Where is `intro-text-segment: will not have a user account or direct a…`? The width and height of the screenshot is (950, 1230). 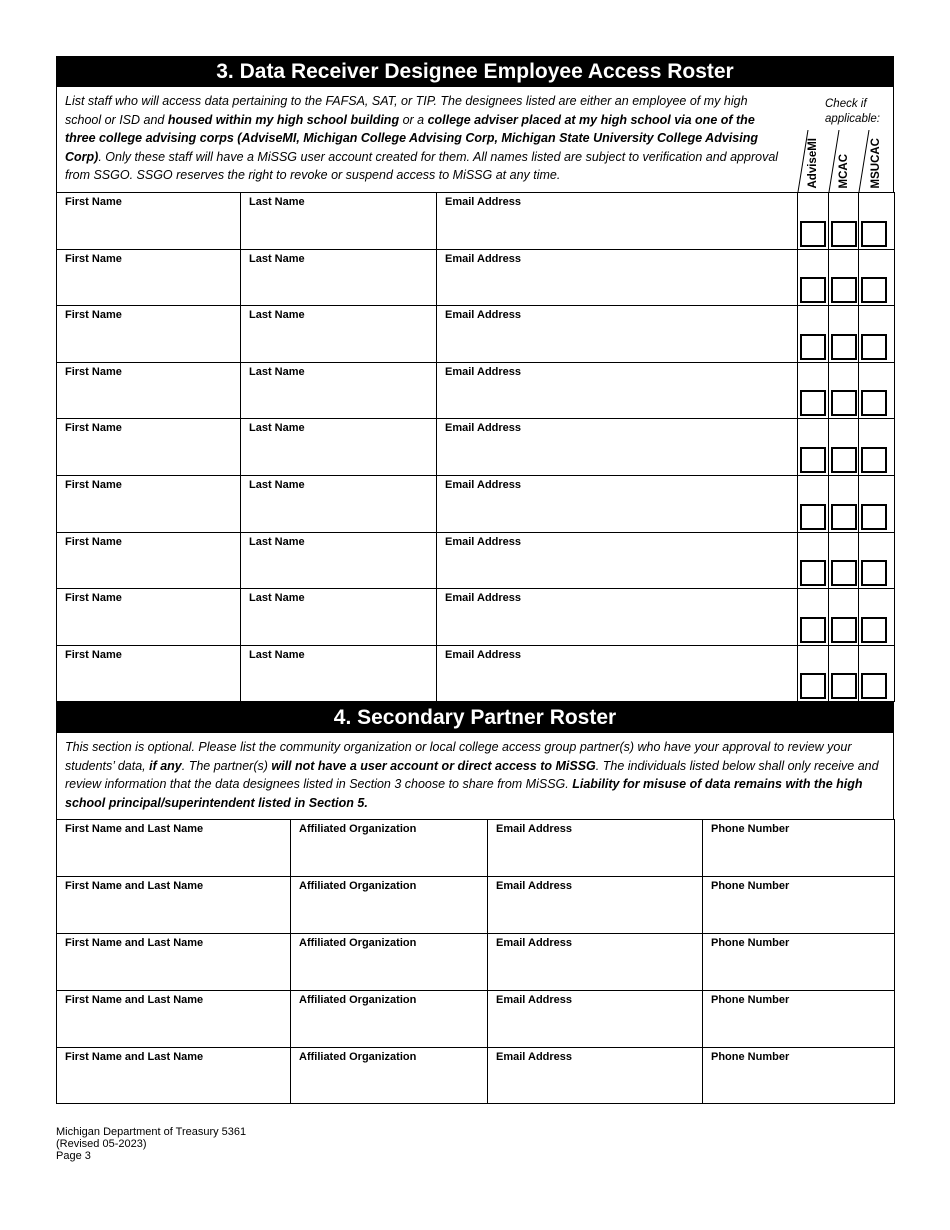
intro-text-segment: will not have a user account or direct a… is located at coordinates (433, 765).